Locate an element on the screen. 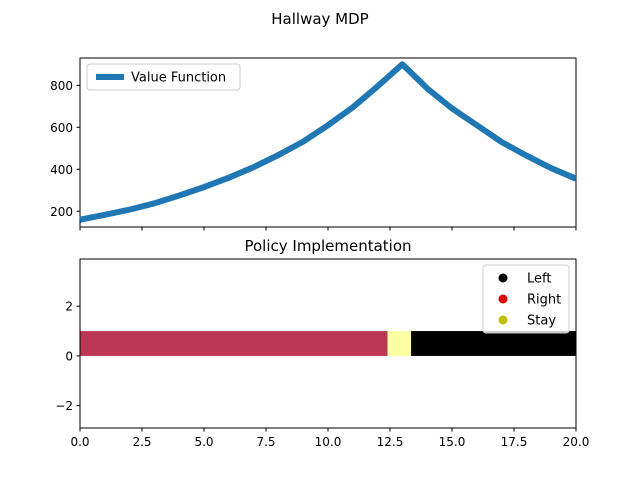 The width and height of the screenshot is (640, 480). policy-x-tick-label: 7.5 is located at coordinates (265, 442).